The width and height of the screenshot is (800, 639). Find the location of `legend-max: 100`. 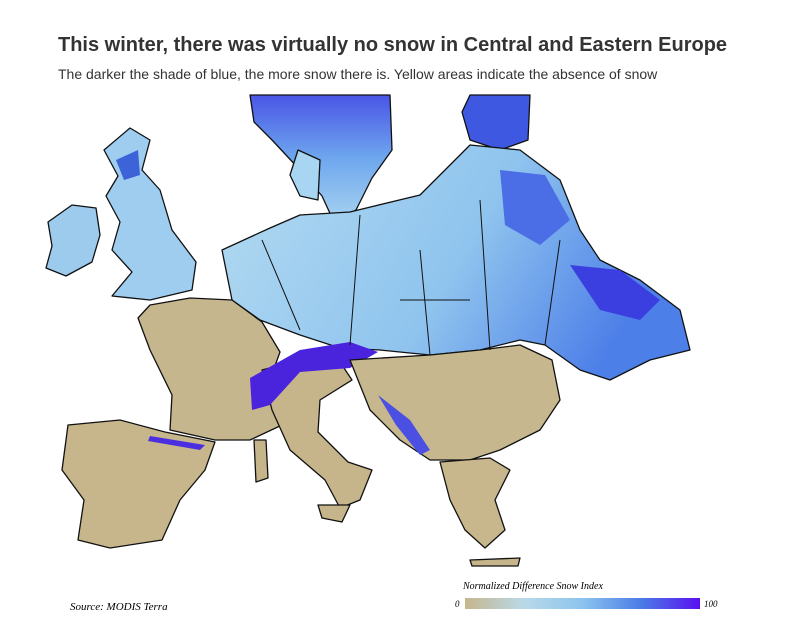

legend-max: 100 is located at coordinates (711, 604).